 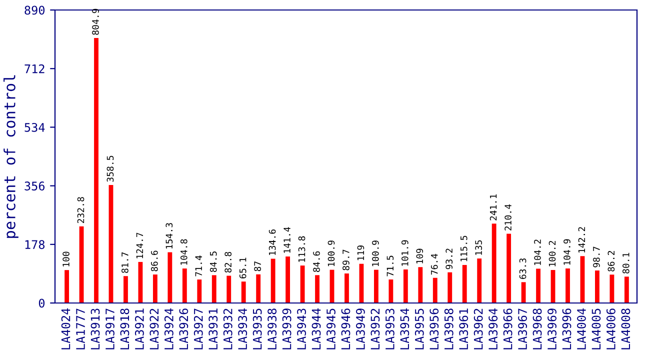 I want to click on data-label: 358.5, so click(x=110, y=169).